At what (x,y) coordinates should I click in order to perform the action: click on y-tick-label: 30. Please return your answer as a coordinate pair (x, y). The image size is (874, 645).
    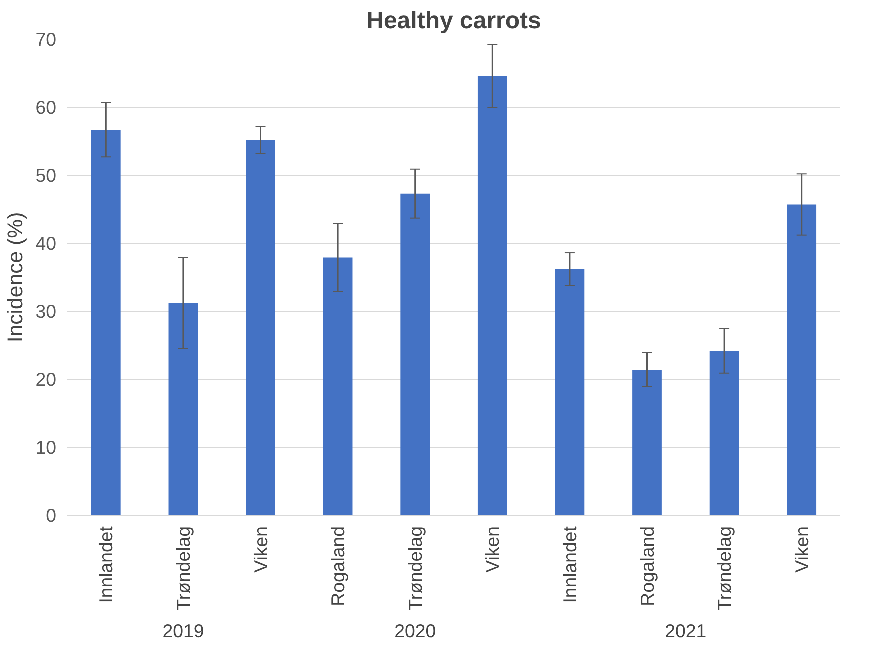
    Looking at the image, I should click on (46, 311).